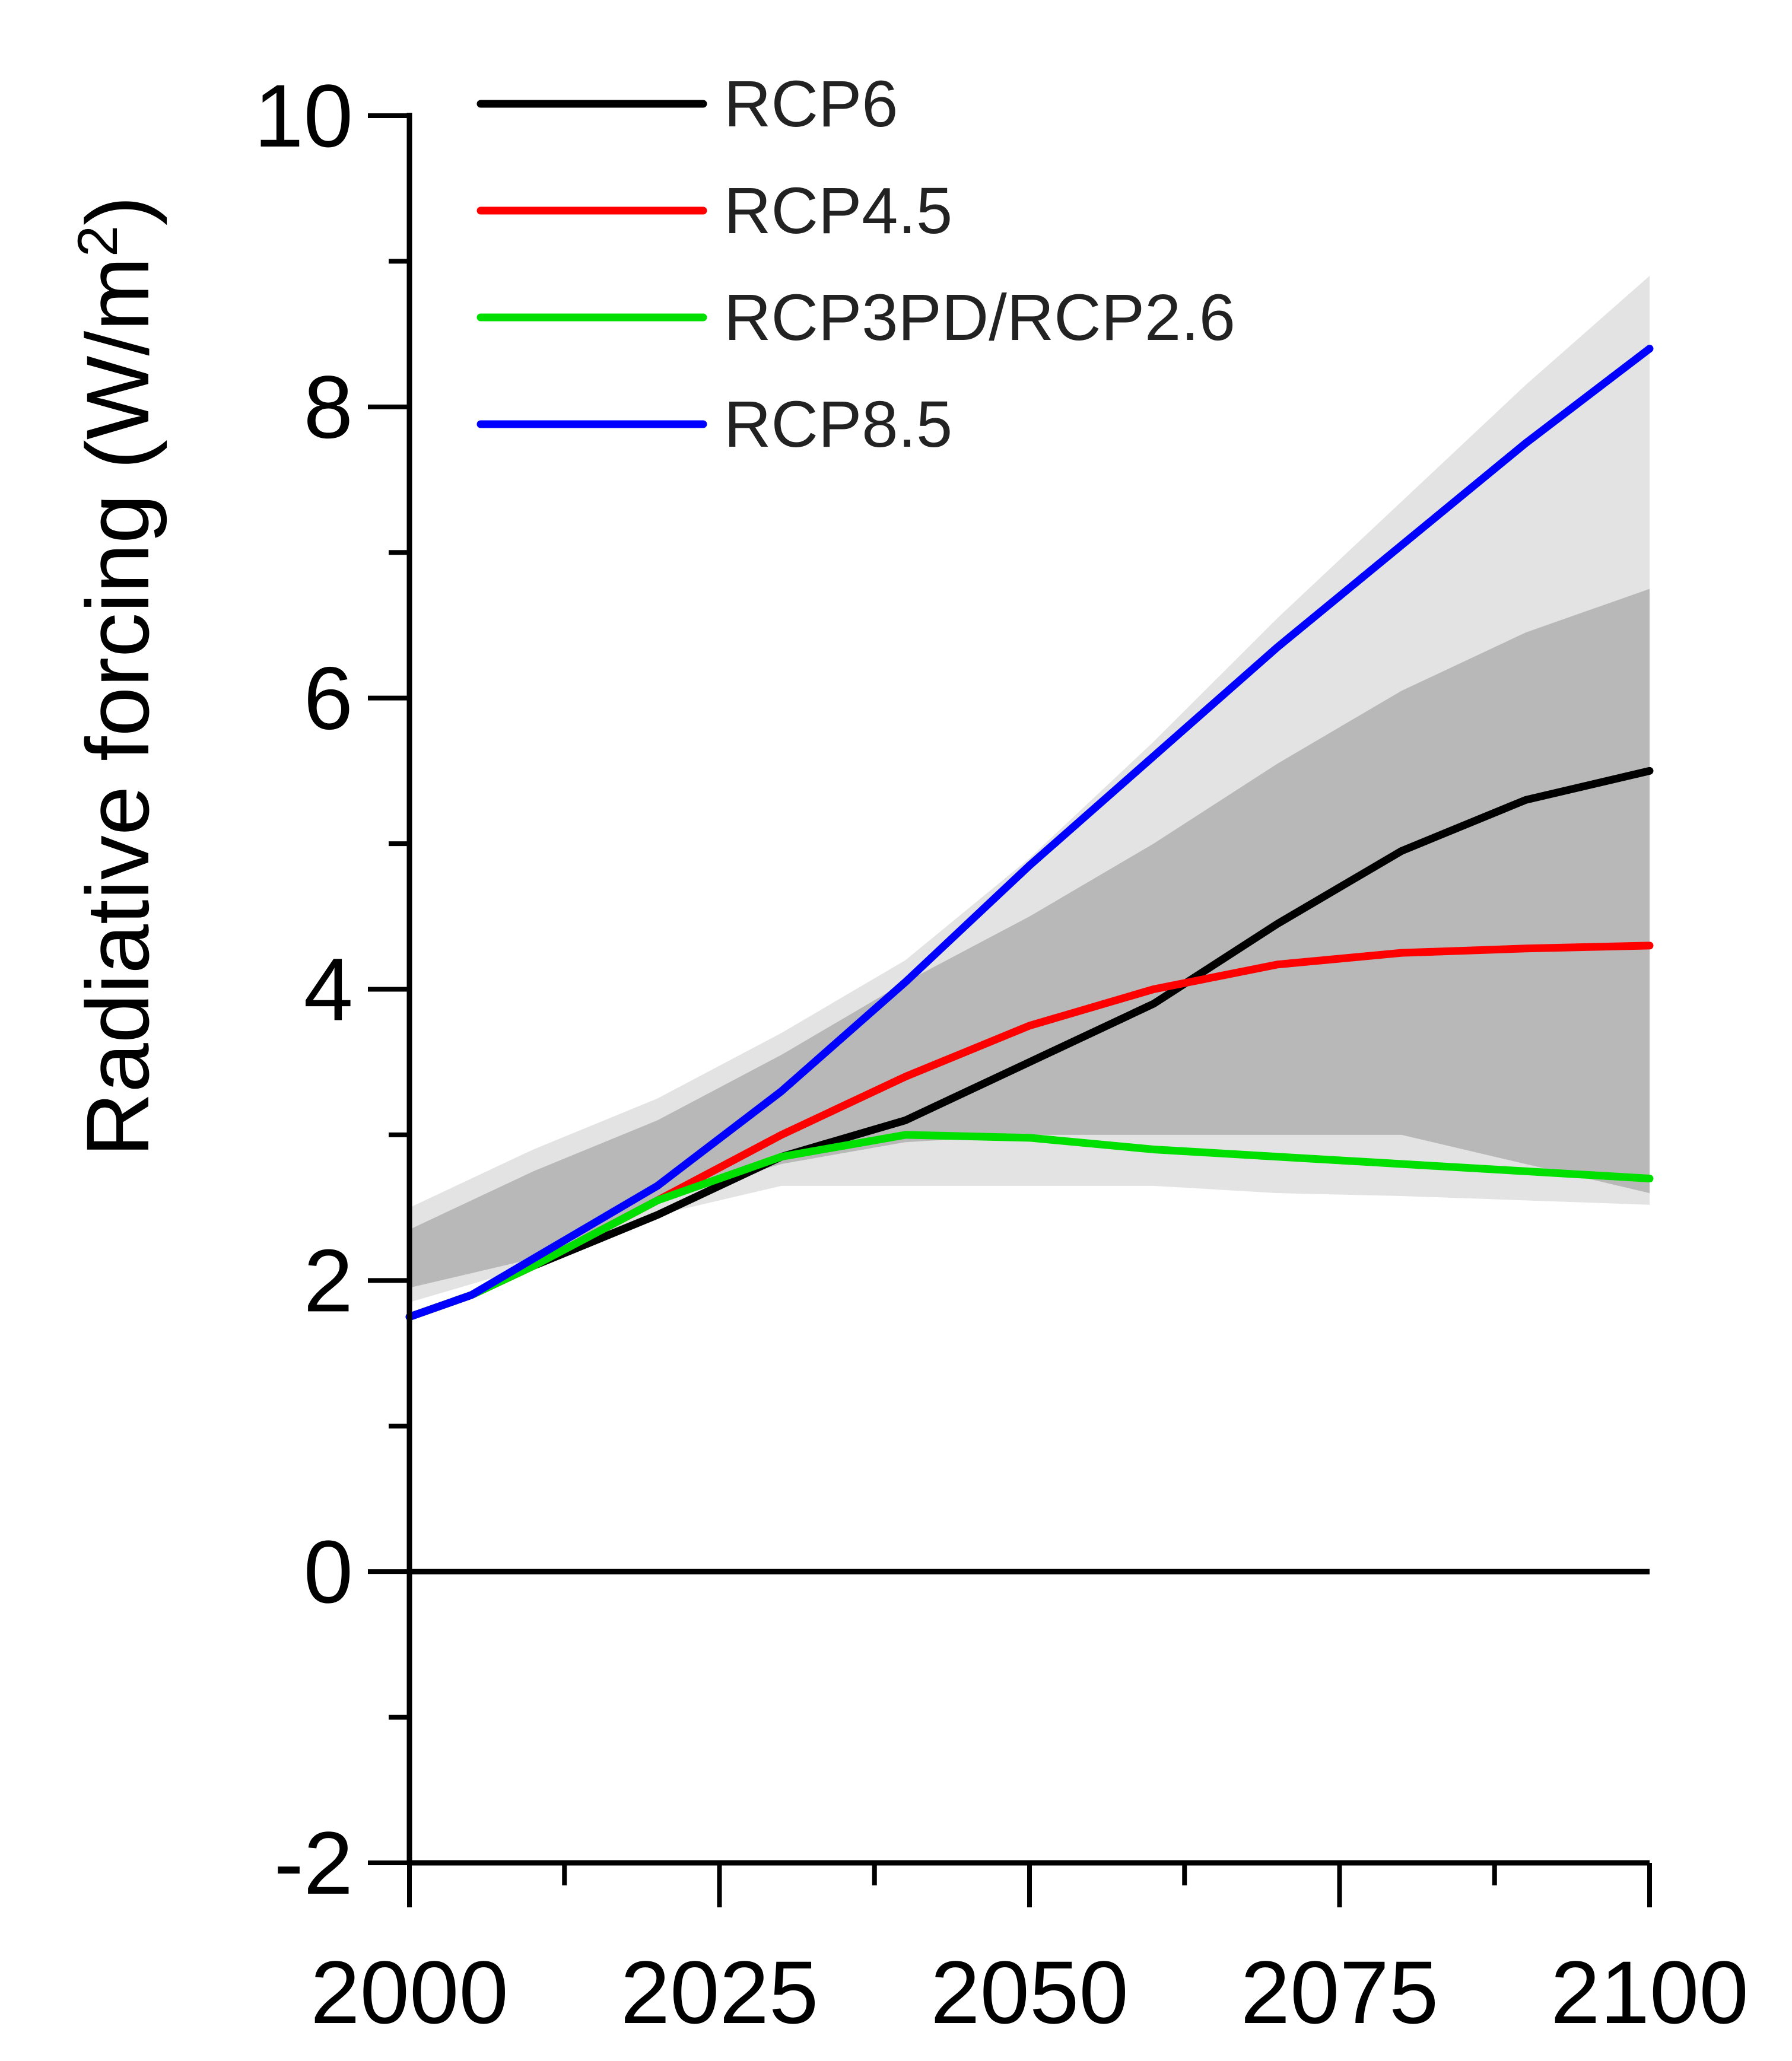 This screenshot has height=2061, width=1792. I want to click on y-axis-title-close: ), so click(118, 210).